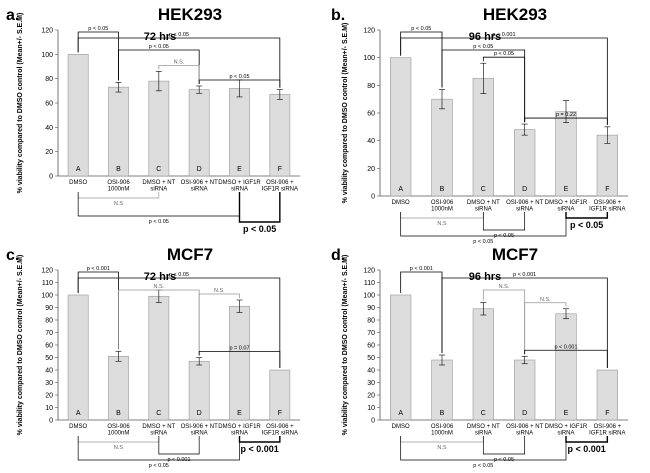  Describe the element at coordinates (369, 58) in the screenshot. I see `y-tick-label: 100` at that location.